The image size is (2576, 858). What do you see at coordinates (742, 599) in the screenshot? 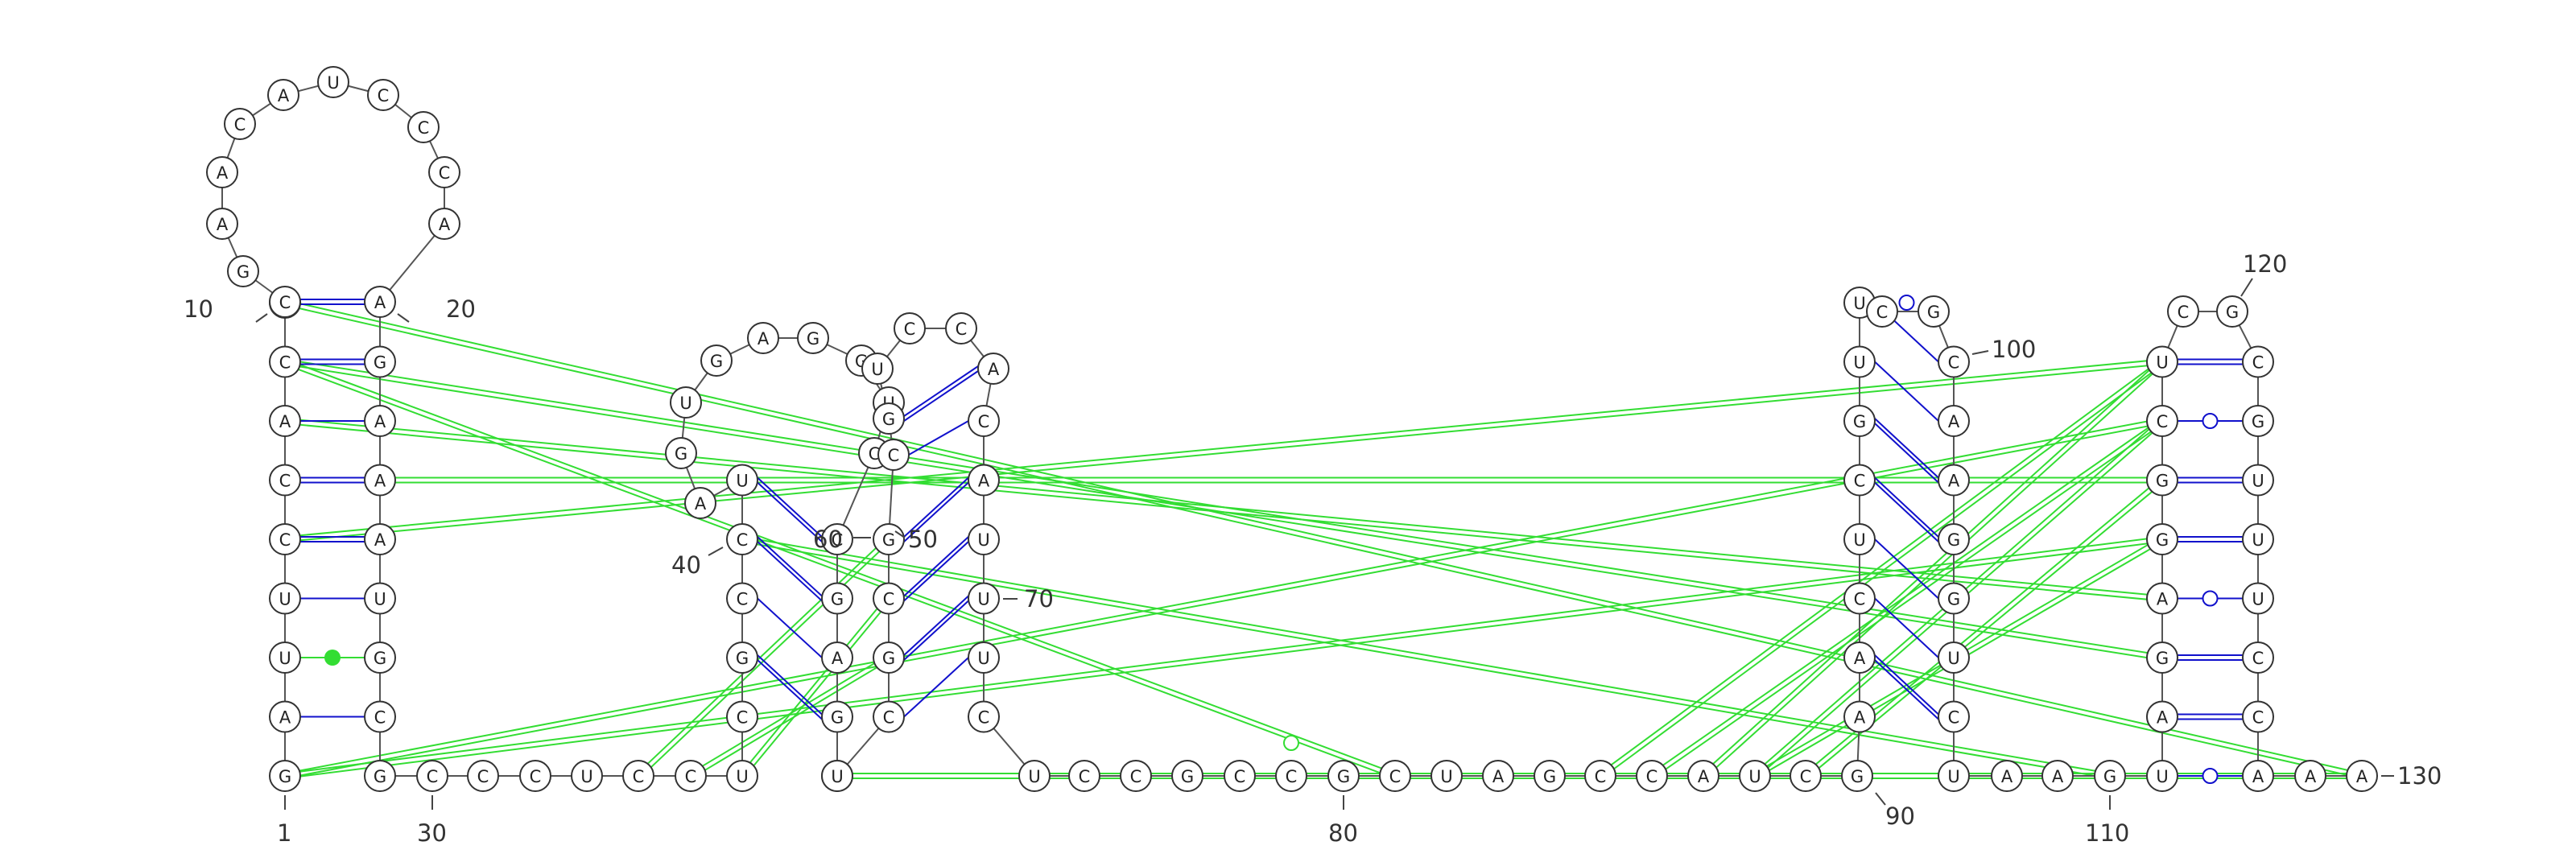
I see `nucleotide-39: C` at bounding box center [742, 599].